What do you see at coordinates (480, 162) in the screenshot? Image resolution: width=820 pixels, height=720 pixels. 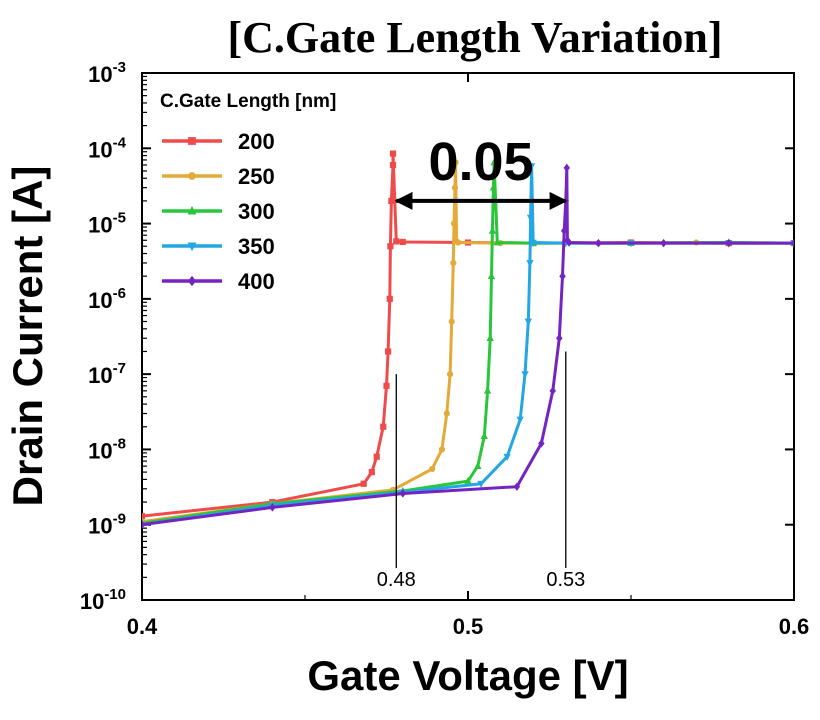 I see `delta-label: 0.05` at bounding box center [480, 162].